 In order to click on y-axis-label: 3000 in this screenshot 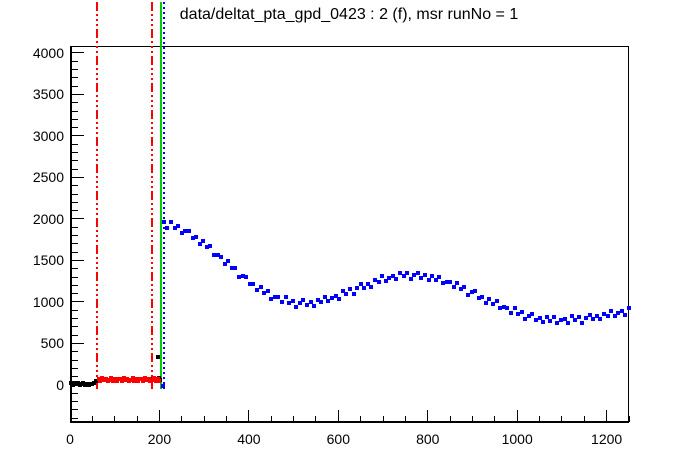, I will do `click(48, 135)`.